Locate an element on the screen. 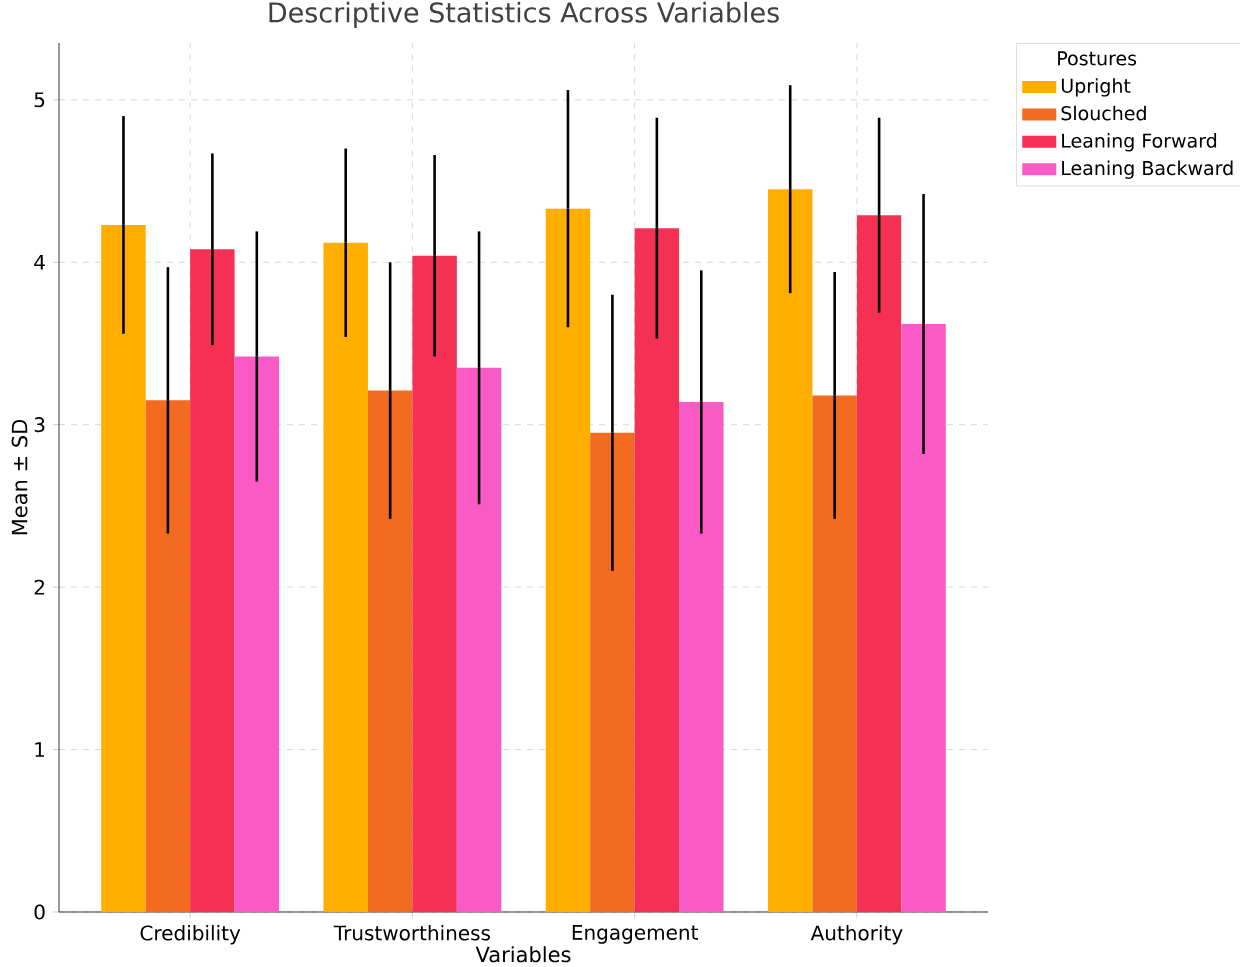 The height and width of the screenshot is (967, 1240). x-tick-label: Credibility is located at coordinates (190, 935).